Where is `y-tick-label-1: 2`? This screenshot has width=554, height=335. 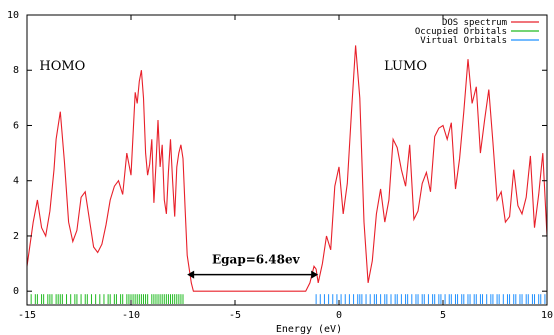
y-tick-label-1: 2 is located at coordinates (16, 236).